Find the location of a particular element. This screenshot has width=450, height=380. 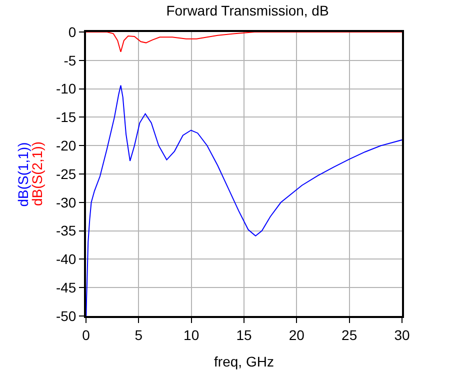

y-tick-label: -35 is located at coordinates (66, 230).